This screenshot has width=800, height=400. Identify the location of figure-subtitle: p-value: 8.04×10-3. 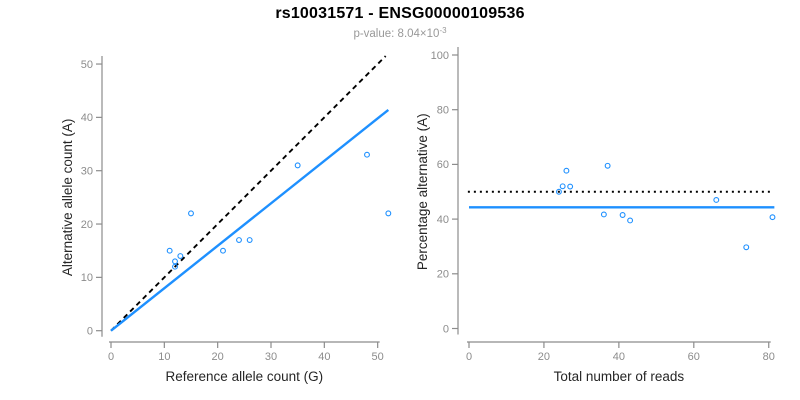
(400, 33).